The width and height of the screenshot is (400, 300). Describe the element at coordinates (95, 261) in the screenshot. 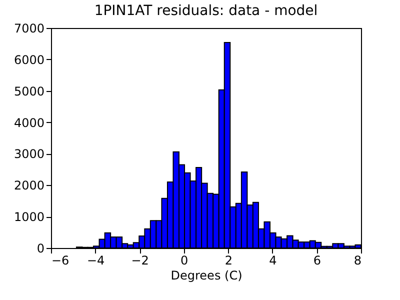

I see `x-tick-label: −4` at that location.